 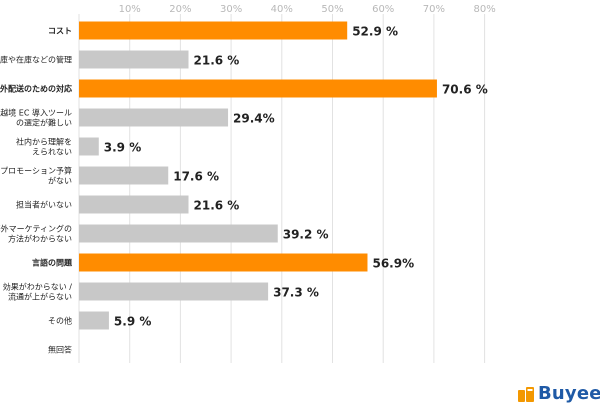 I want to click on category-label: 海外マーケティングの, so click(x=36, y=229).